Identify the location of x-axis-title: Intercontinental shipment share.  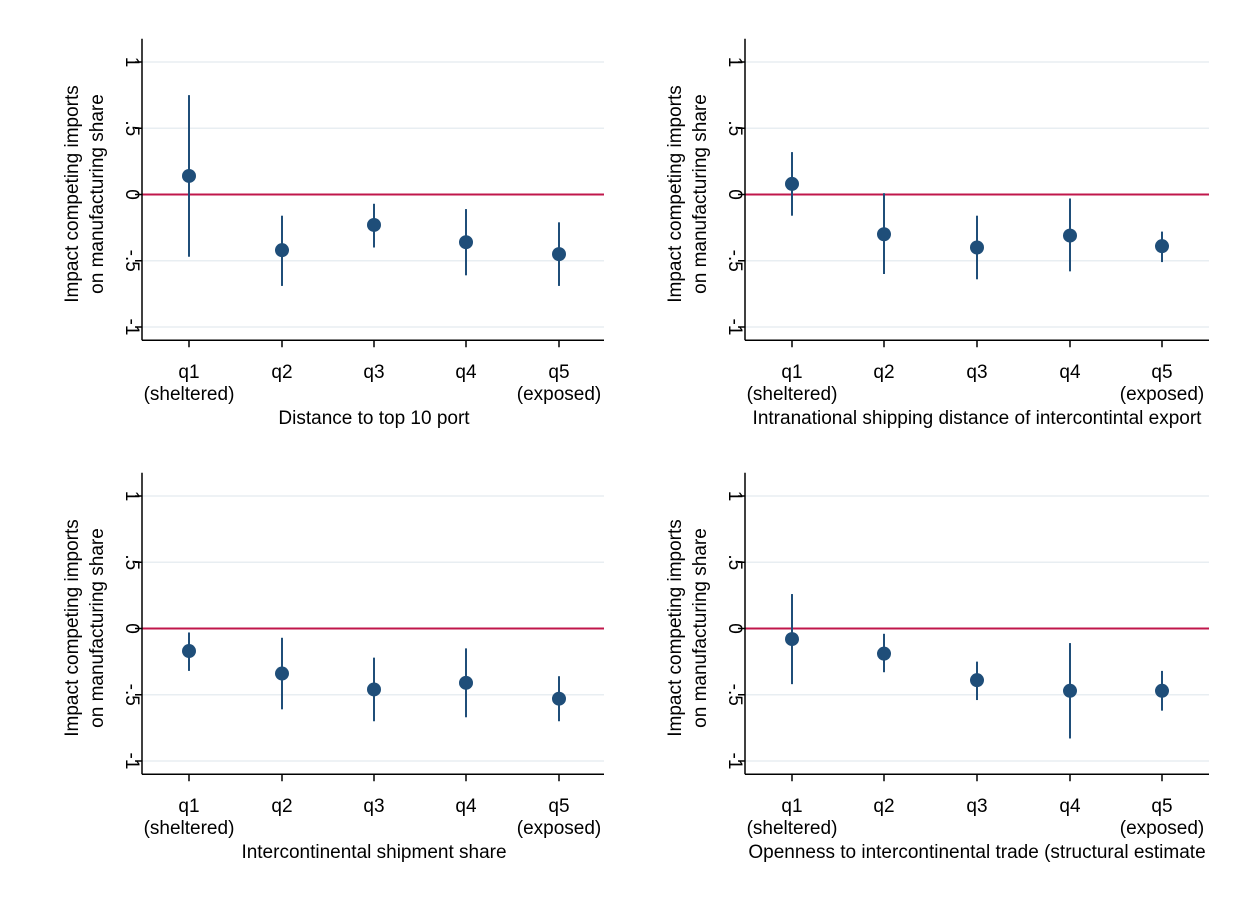
(373, 852).